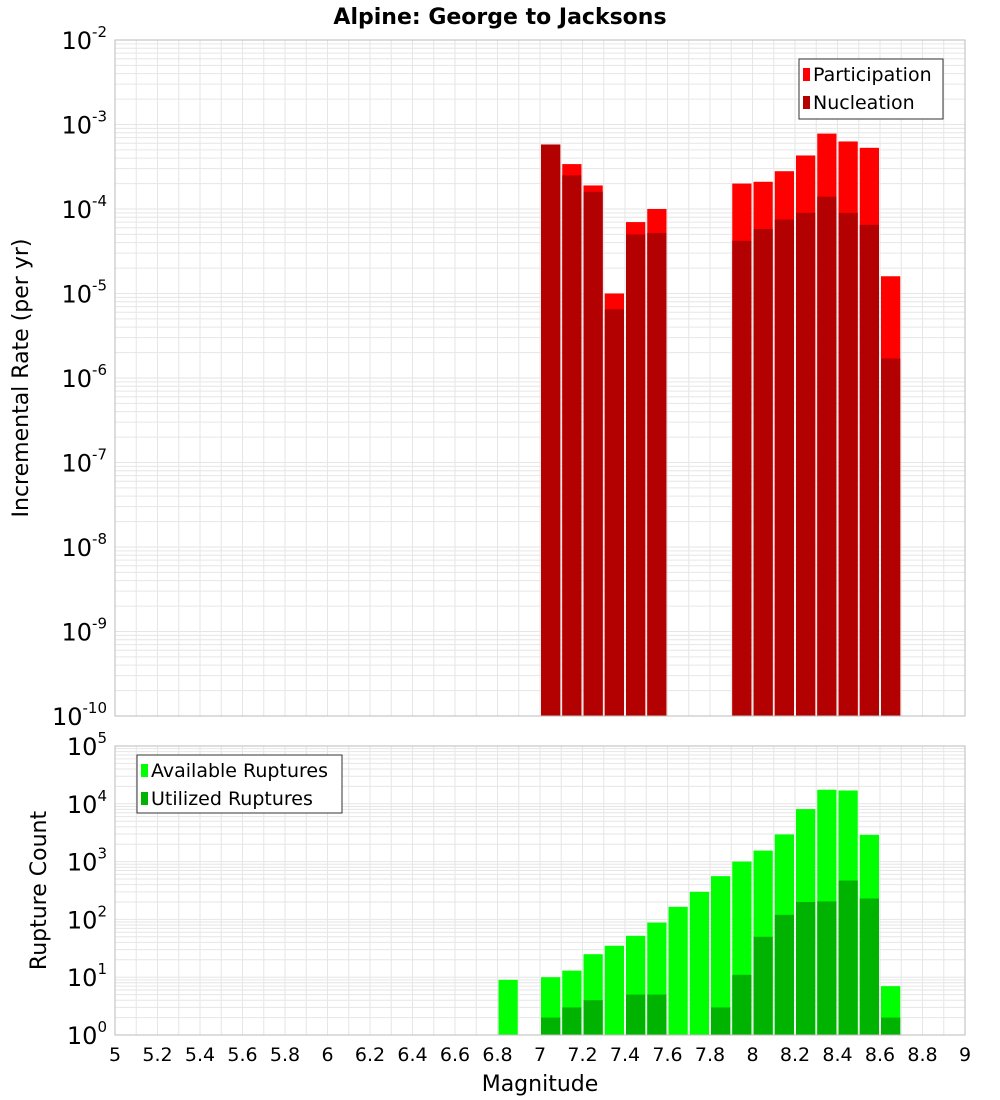 This screenshot has height=1100, width=1000. What do you see at coordinates (327, 1055) in the screenshot?
I see `x-tick-label: 6` at bounding box center [327, 1055].